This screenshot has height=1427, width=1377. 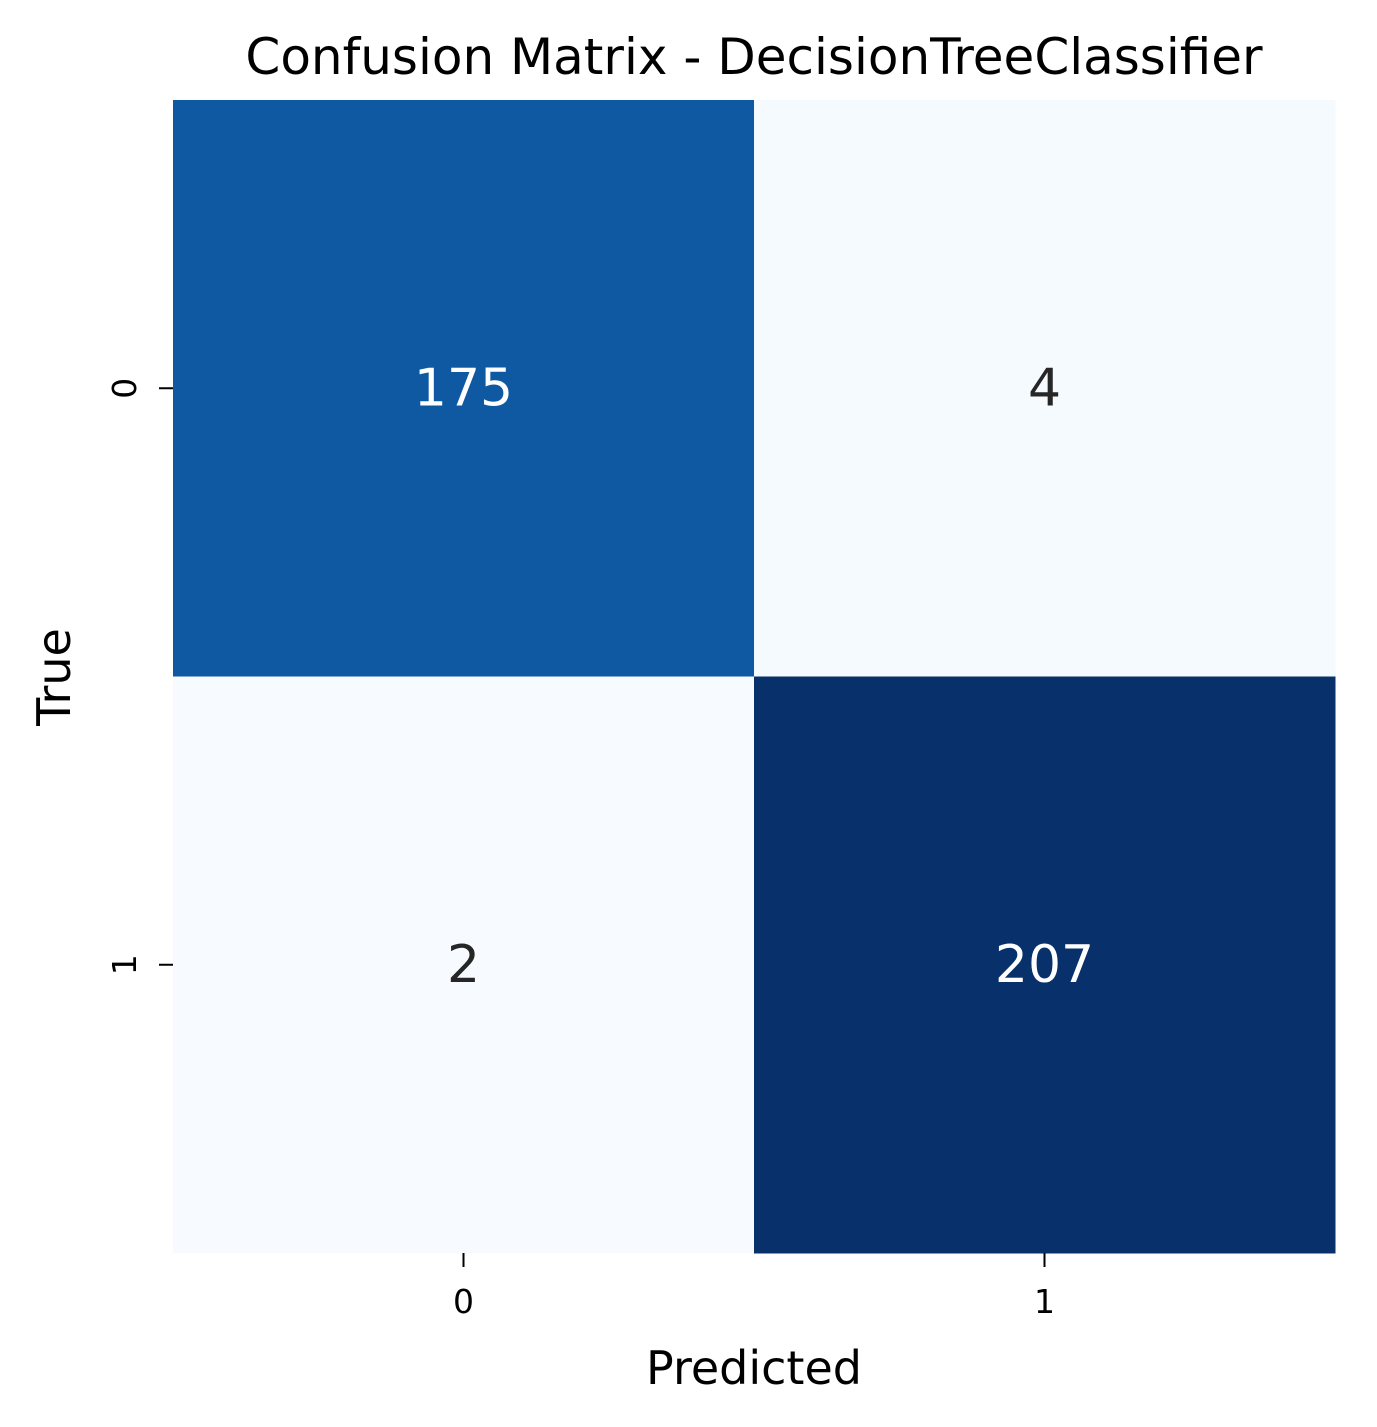 What do you see at coordinates (139, 676) in the screenshot?
I see `y-axis-ticks: 01` at bounding box center [139, 676].